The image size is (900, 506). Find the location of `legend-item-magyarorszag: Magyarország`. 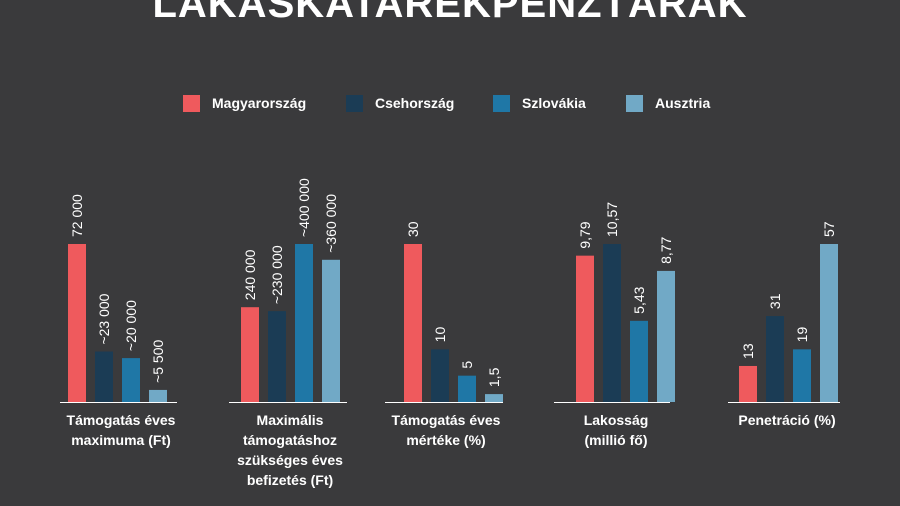

legend-item-magyarorszag: Magyarország is located at coordinates (244, 103).